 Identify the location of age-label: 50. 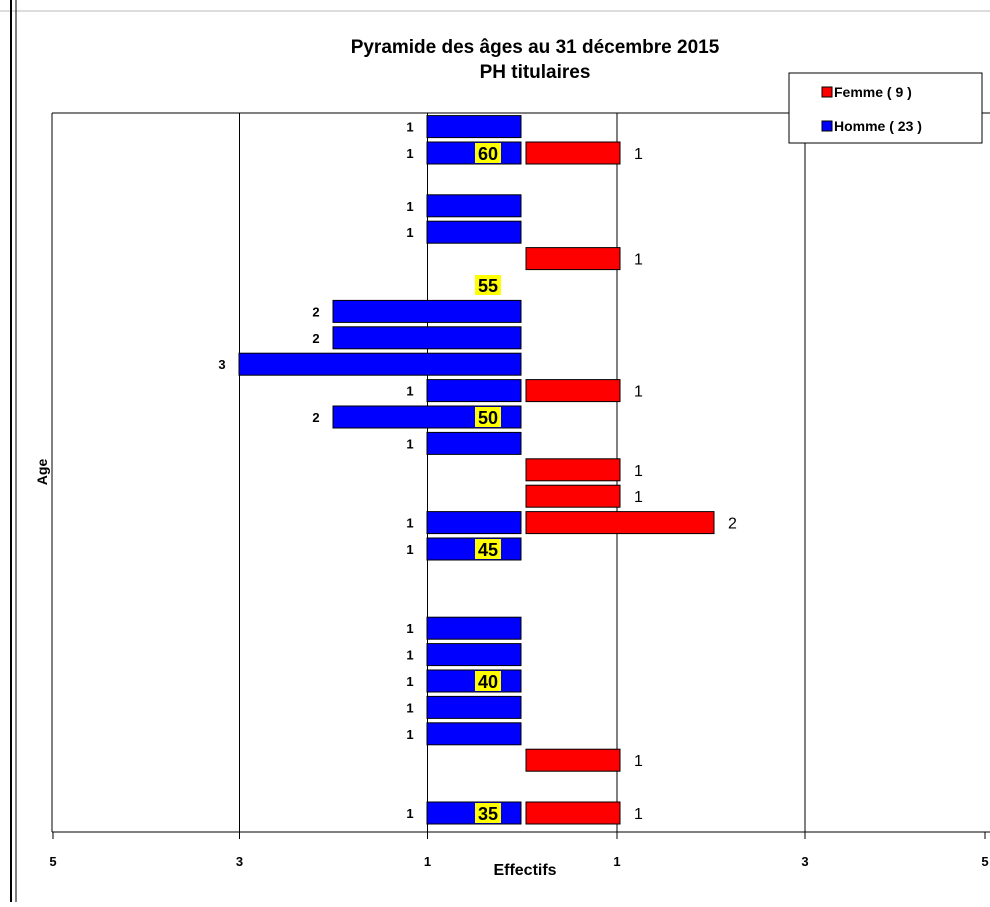
(488, 418).